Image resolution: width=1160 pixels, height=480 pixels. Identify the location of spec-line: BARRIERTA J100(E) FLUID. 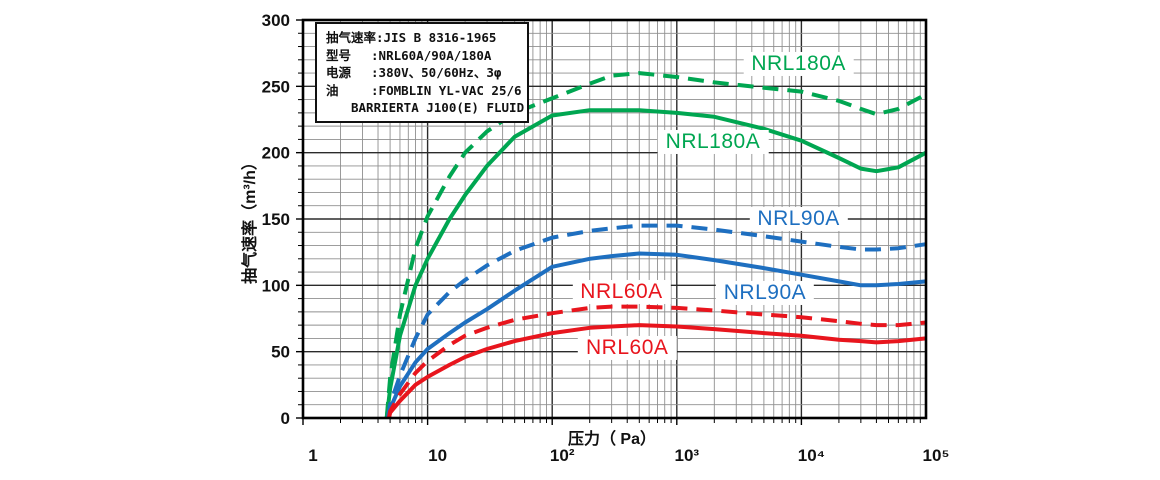
(425, 108).